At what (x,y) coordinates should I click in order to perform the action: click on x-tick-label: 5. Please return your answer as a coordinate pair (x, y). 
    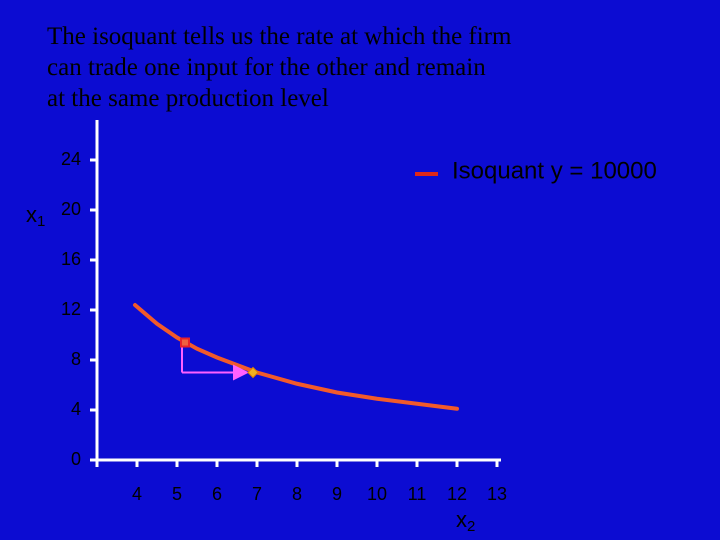
    Looking at the image, I should click on (177, 494).